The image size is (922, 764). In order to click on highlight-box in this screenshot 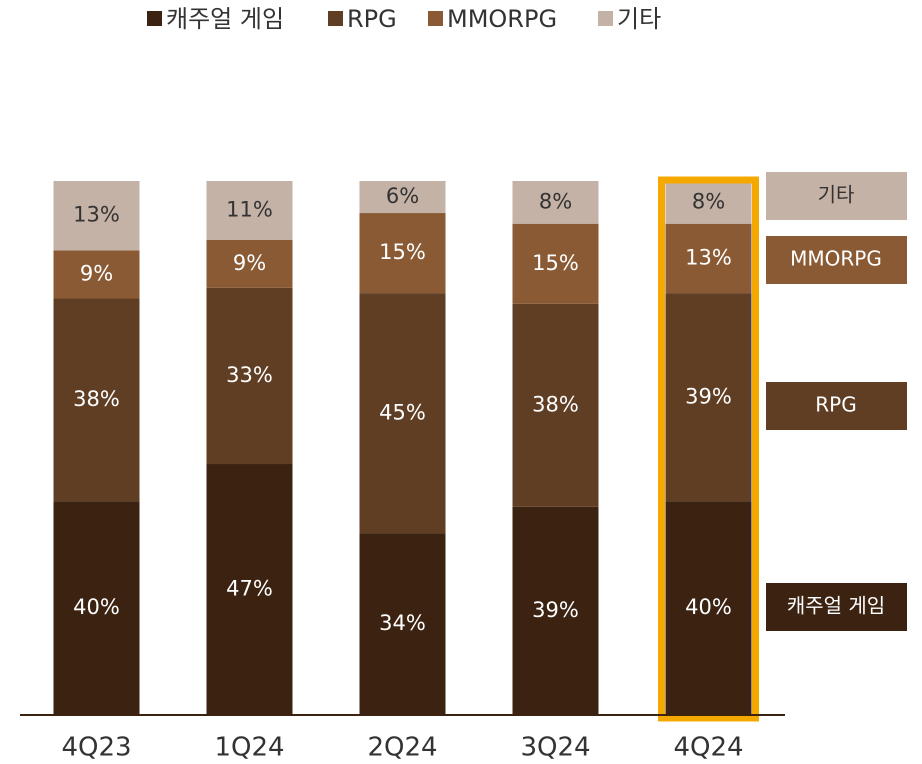, I will do `click(708, 449)`.